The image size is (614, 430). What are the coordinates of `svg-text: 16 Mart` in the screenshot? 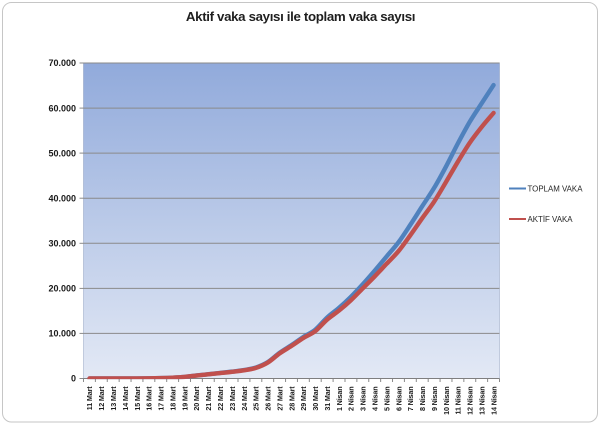 It's located at (149, 398).